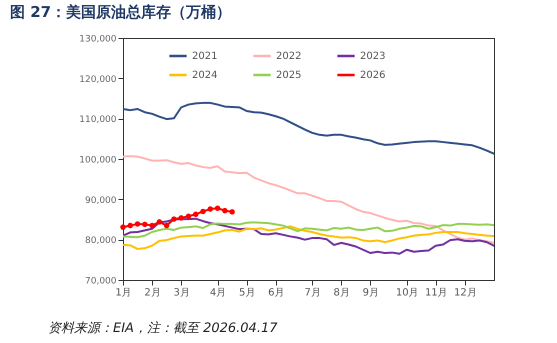 The height and width of the screenshot is (343, 557). I want to click on y-tick-label: 100,000, so click(98, 161).